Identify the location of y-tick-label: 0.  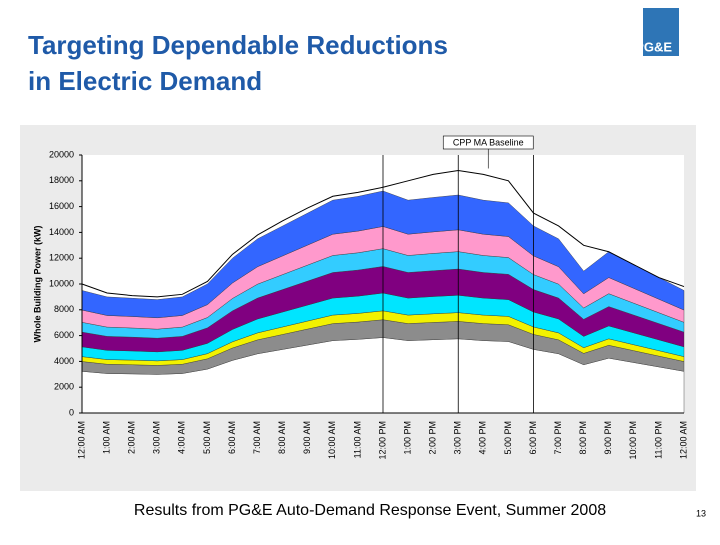
(71, 412).